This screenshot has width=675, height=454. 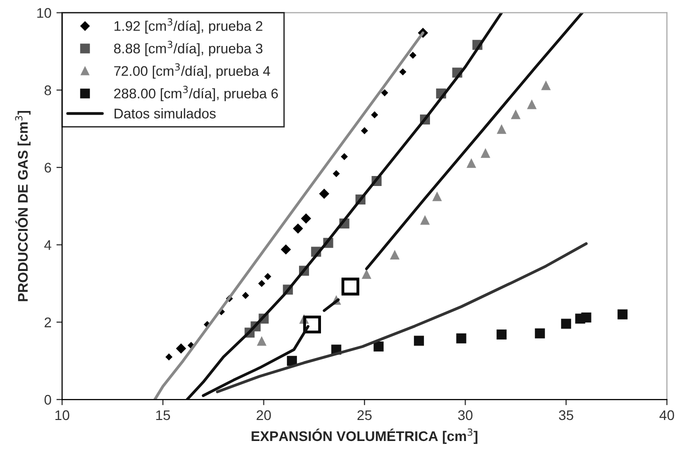 I want to click on y-tick-label: 8, so click(x=48, y=90).